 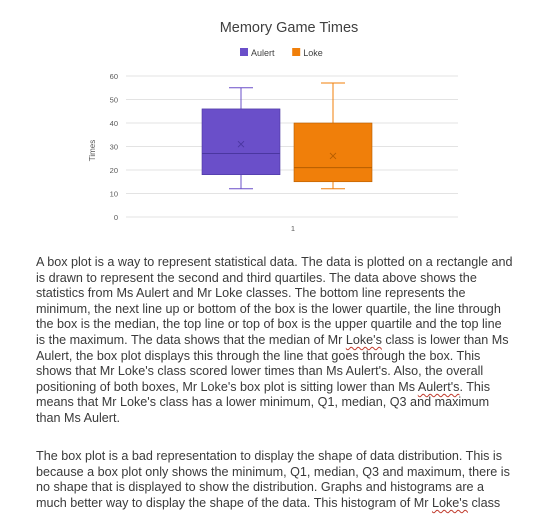 What do you see at coordinates (484, 502) in the screenshot?
I see `para2-part: class` at bounding box center [484, 502].